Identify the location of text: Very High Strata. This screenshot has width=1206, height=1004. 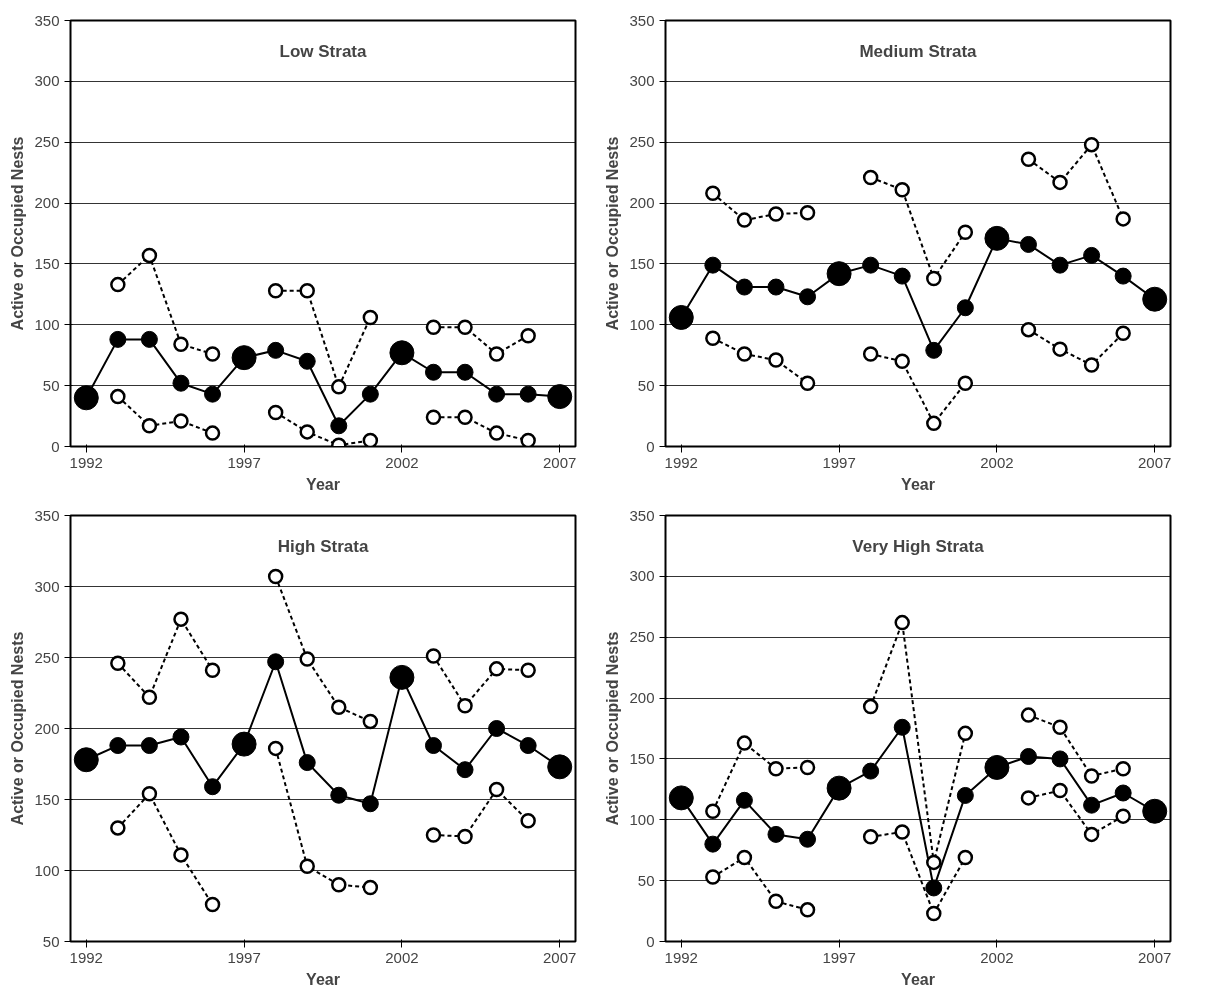
(918, 546).